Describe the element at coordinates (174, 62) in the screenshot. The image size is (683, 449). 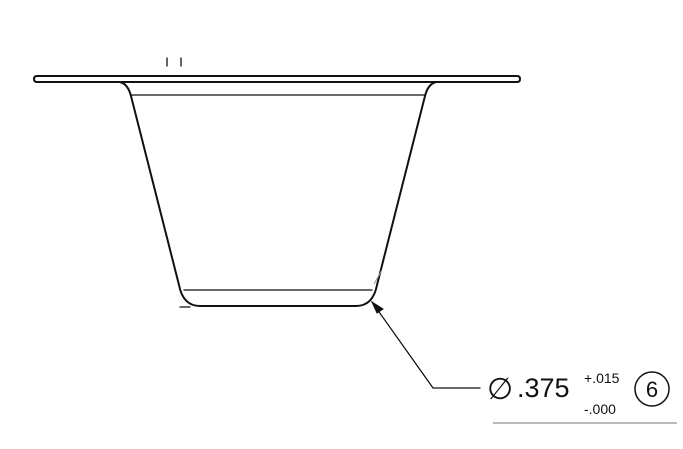
I see `reference-tick-marks` at that location.